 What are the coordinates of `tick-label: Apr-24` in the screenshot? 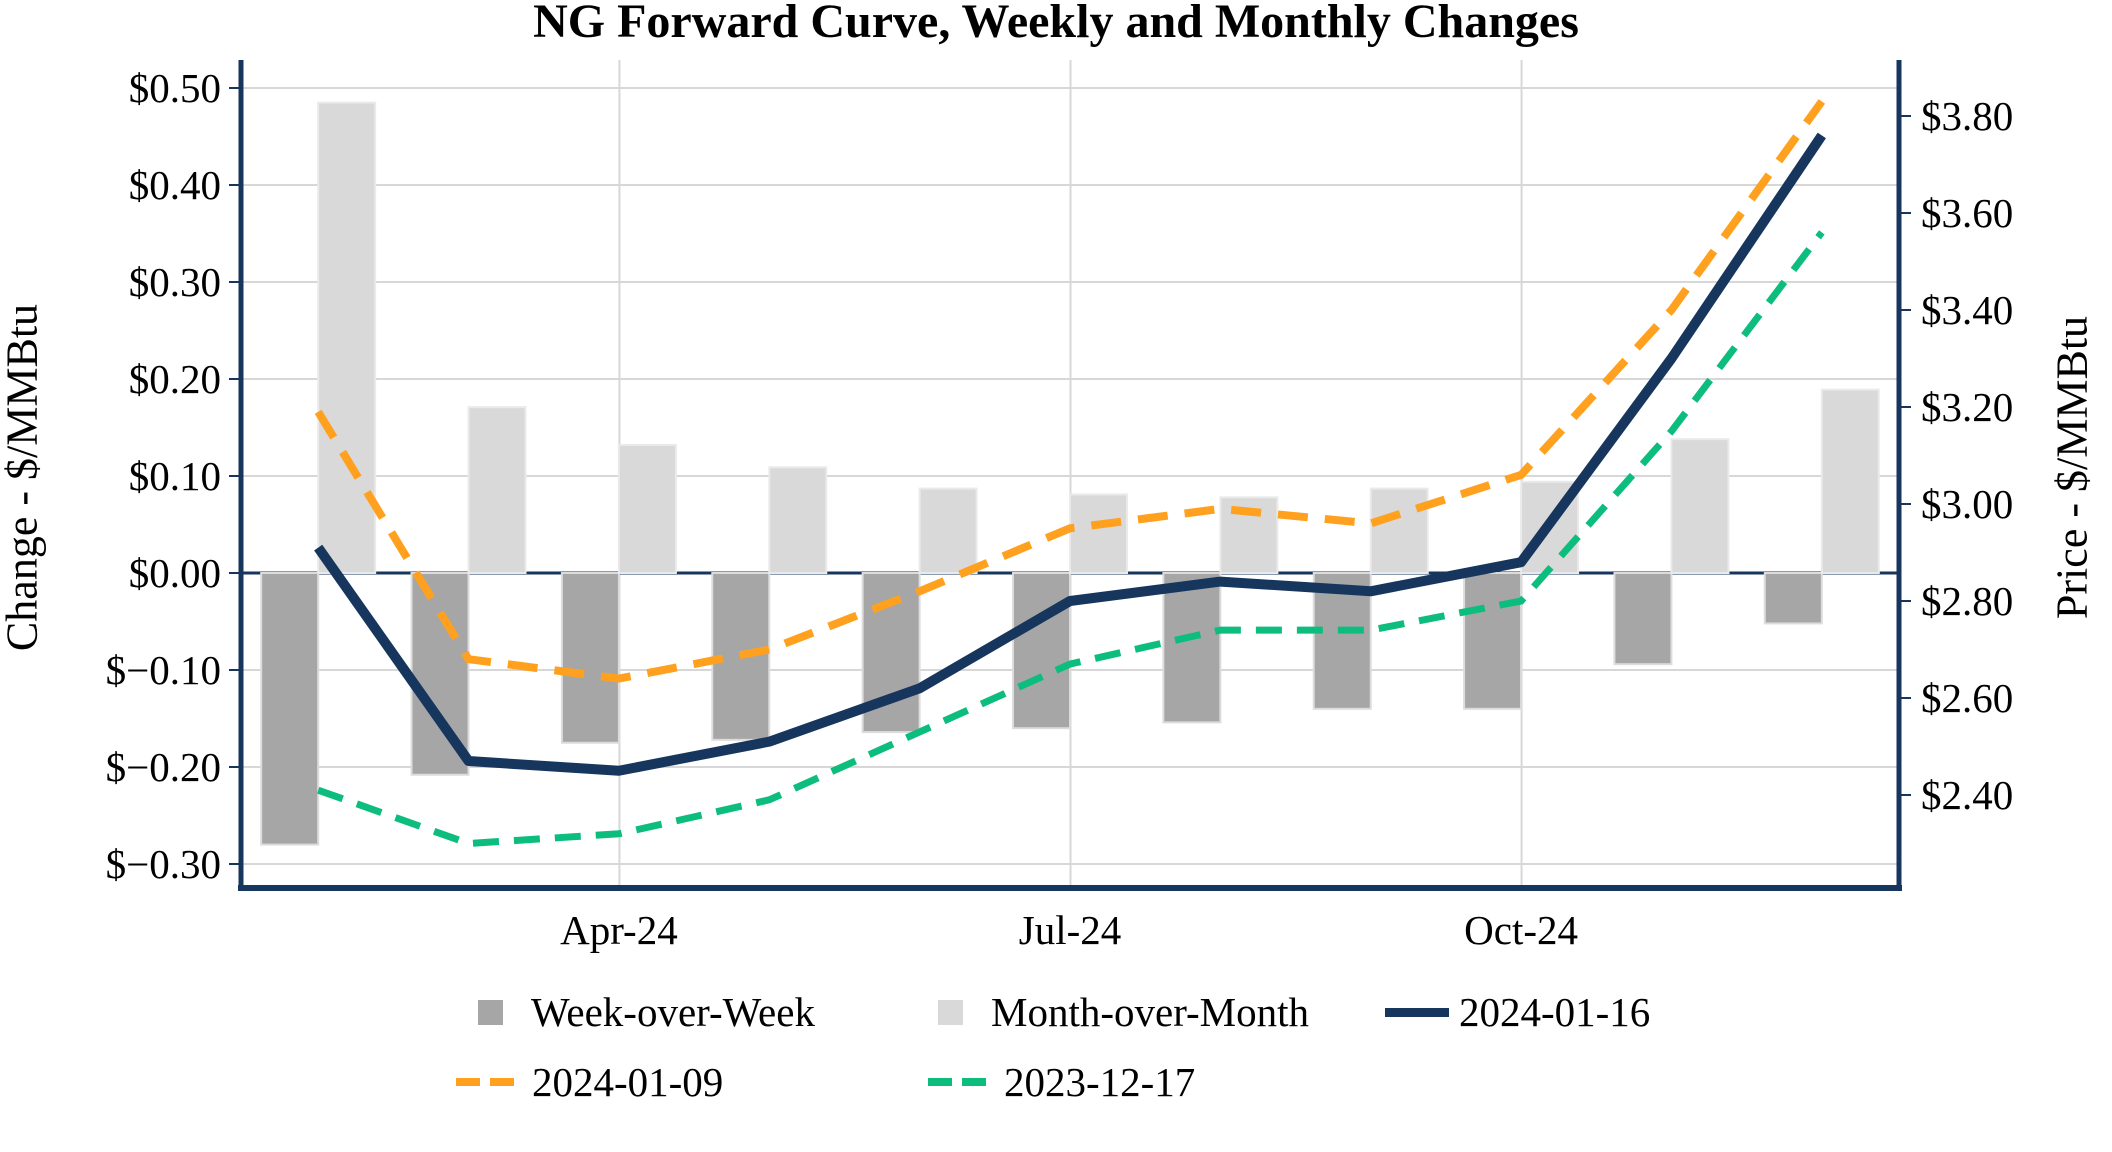 It's located at (619, 930).